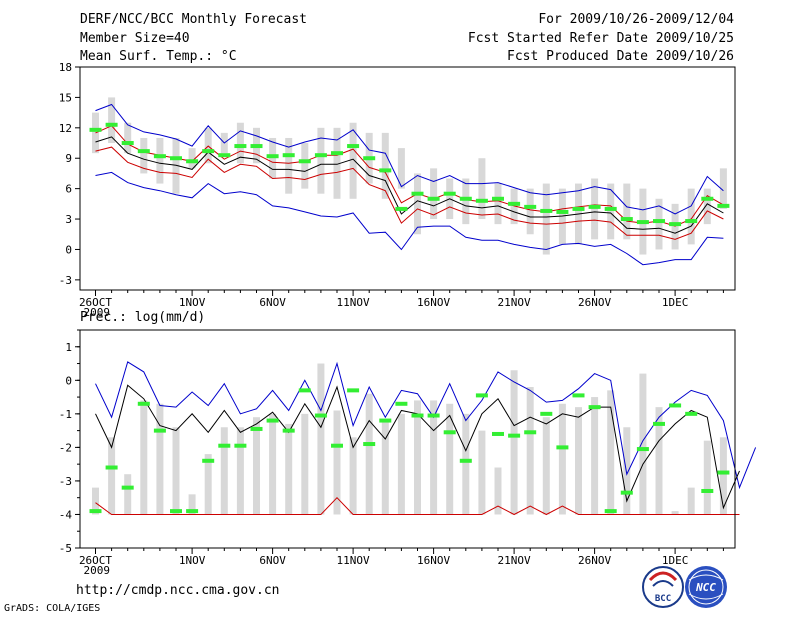  Describe the element at coordinates (620, 56) in the screenshot. I see `produced-date: Fcst Produced Date 2009/10/26` at that location.